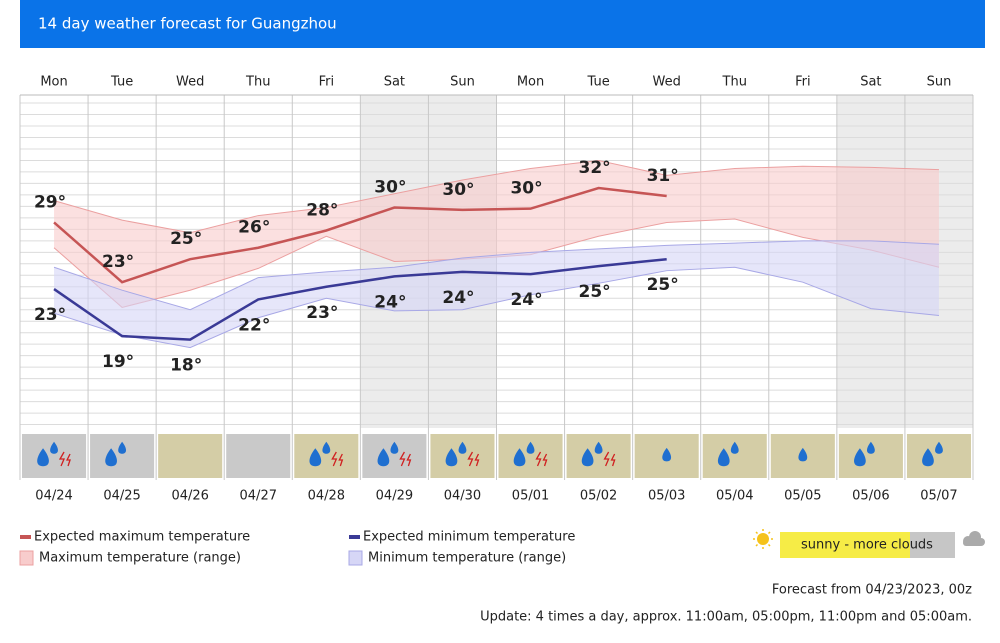 The image size is (1000, 643). Describe the element at coordinates (467, 558) in the screenshot. I see `legend-label: Minimum temperature (range)` at that location.